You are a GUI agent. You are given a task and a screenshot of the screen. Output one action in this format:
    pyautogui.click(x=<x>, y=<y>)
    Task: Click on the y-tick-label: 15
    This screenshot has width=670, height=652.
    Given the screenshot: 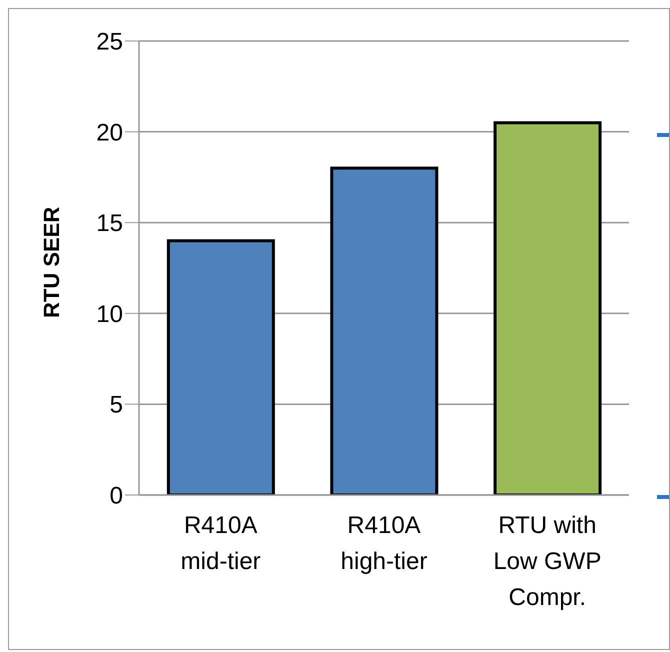 What is the action you would take?
    pyautogui.click(x=109, y=224)
    